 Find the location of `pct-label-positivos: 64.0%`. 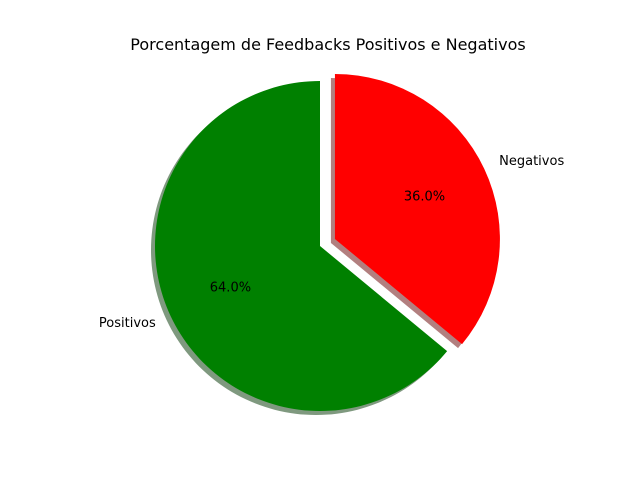

pct-label-positivos: 64.0% is located at coordinates (230, 288).